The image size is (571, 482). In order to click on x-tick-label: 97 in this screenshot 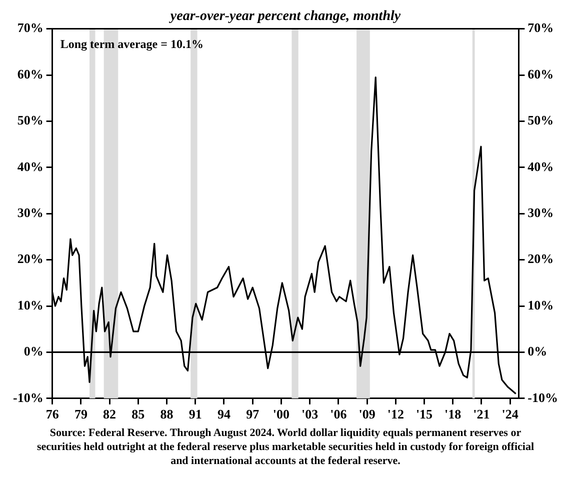, I will do `click(253, 414)`.